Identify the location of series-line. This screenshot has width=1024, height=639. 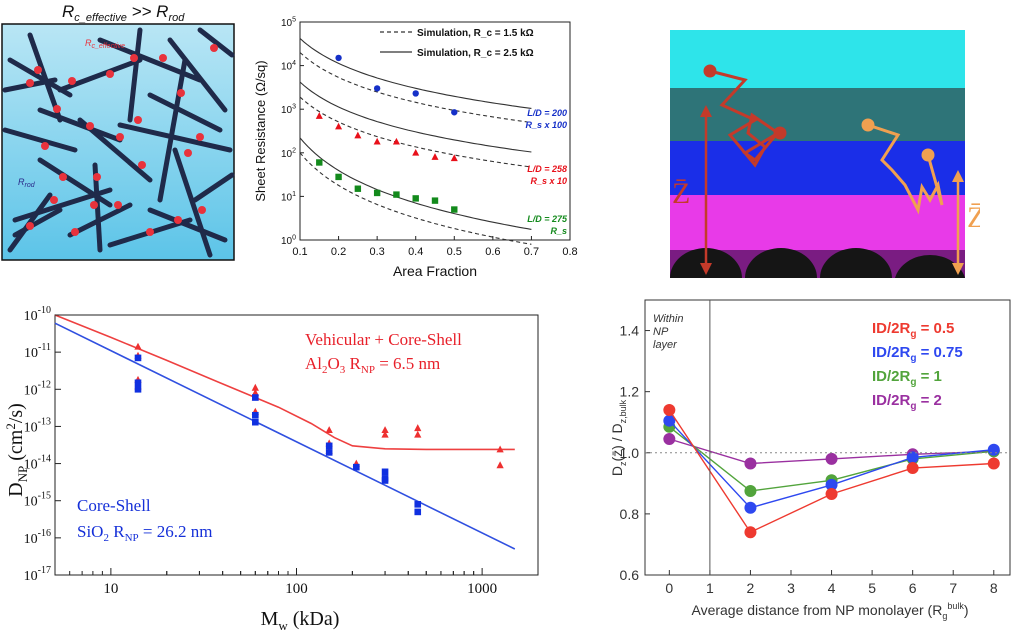
(831, 471).